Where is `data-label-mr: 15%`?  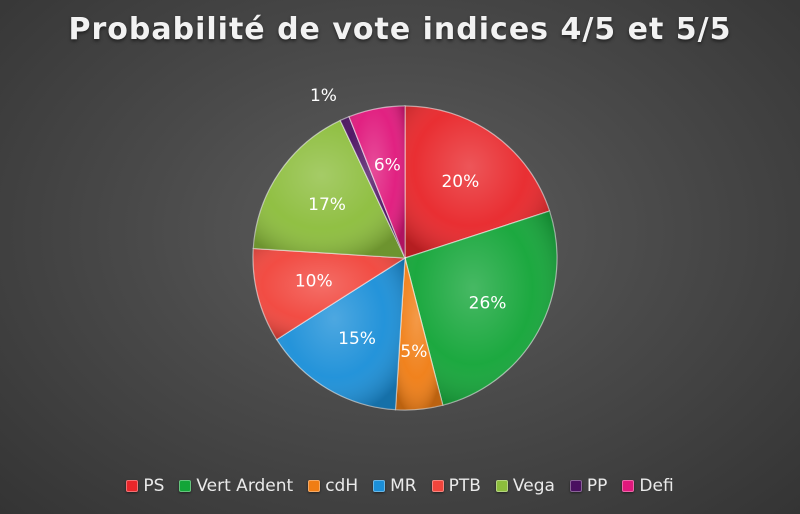
data-label-mr: 15% is located at coordinates (357, 339).